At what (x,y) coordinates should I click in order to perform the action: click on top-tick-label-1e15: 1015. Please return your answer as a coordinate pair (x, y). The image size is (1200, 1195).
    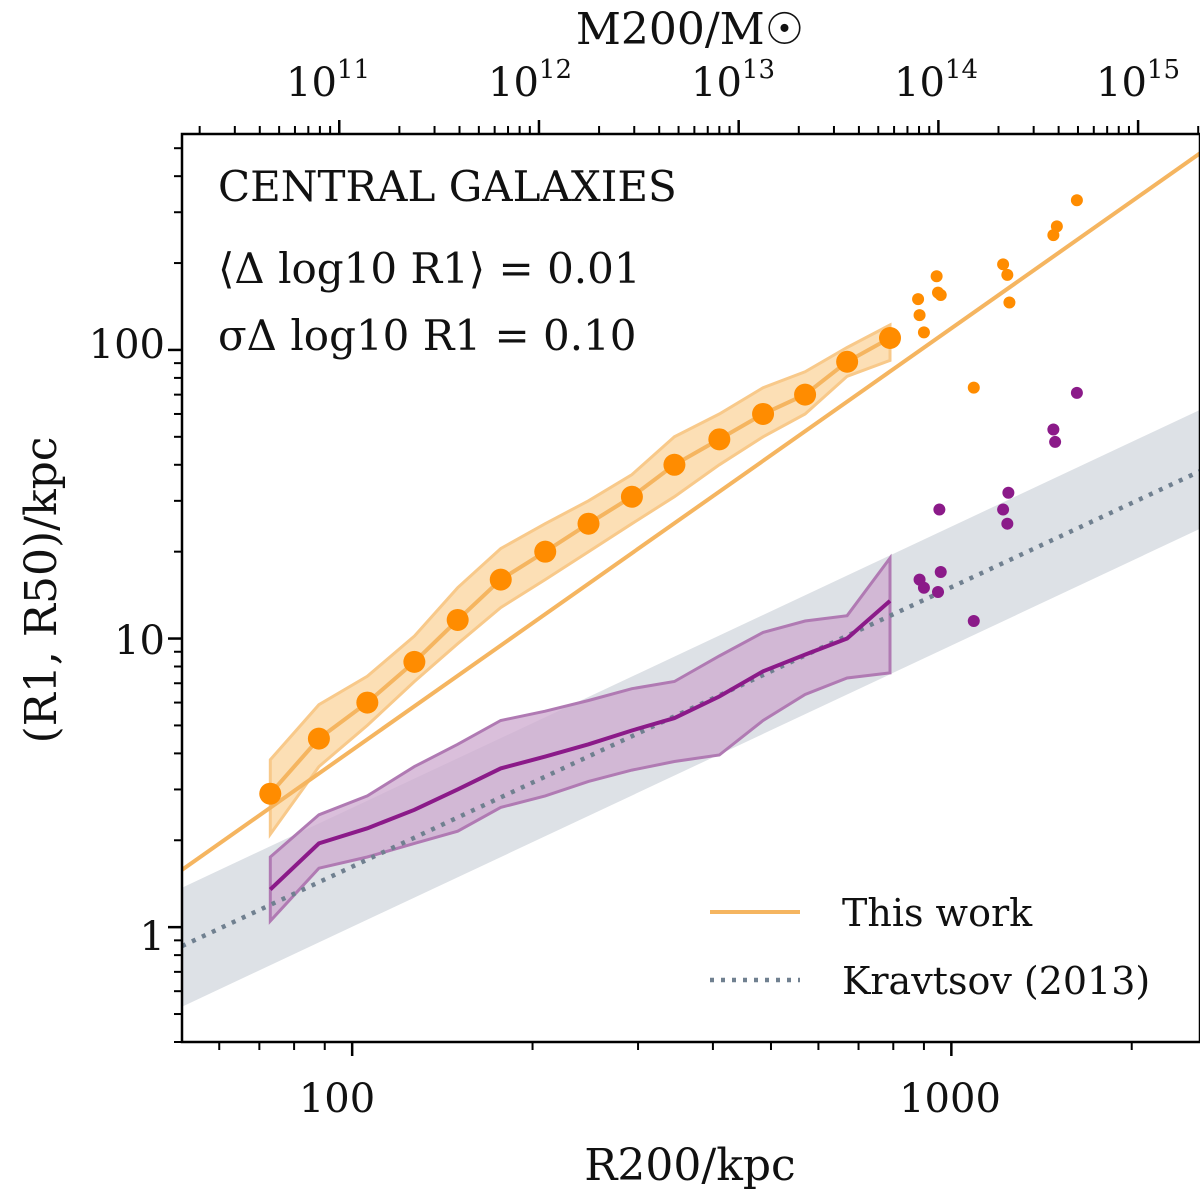
    Looking at the image, I should click on (1138, 80).